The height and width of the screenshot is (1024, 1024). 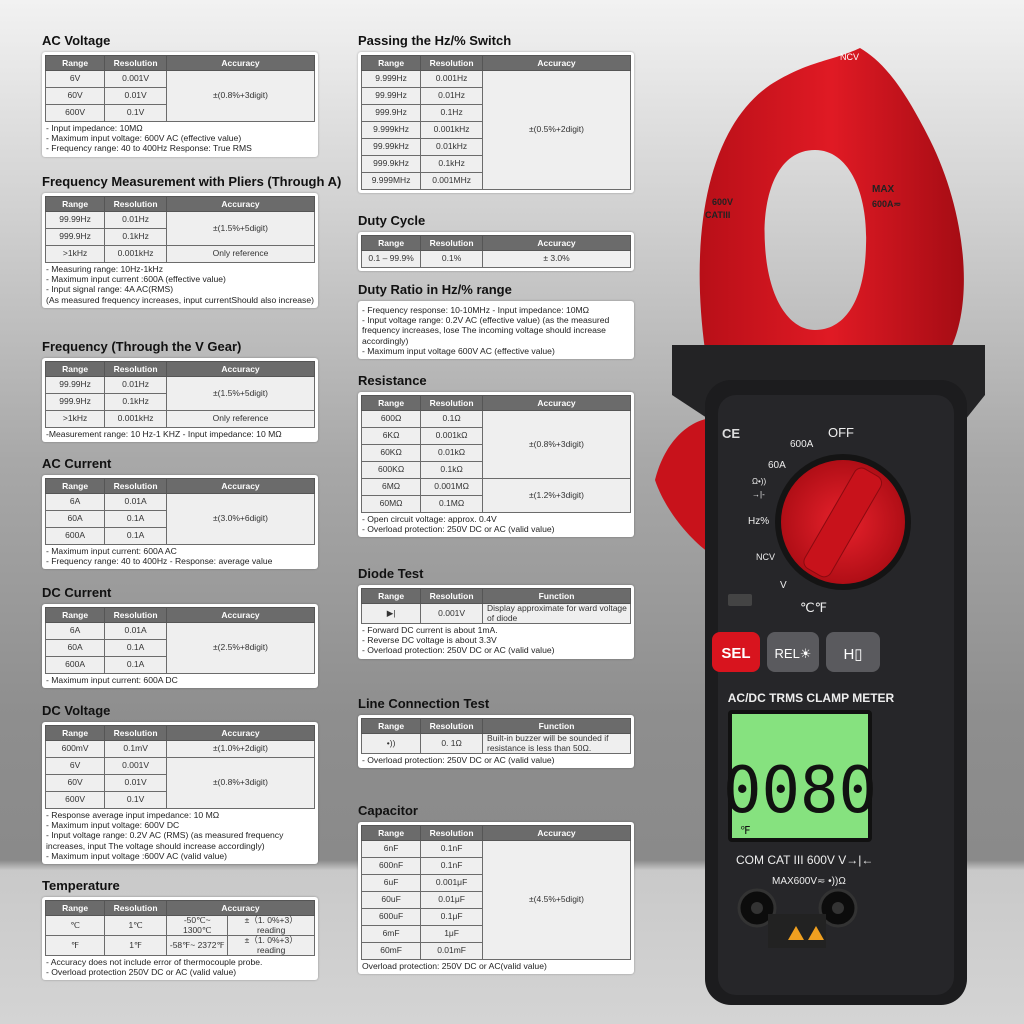 What do you see at coordinates (75, 113) in the screenshot?
I see `table-cell: 600V` at bounding box center [75, 113].